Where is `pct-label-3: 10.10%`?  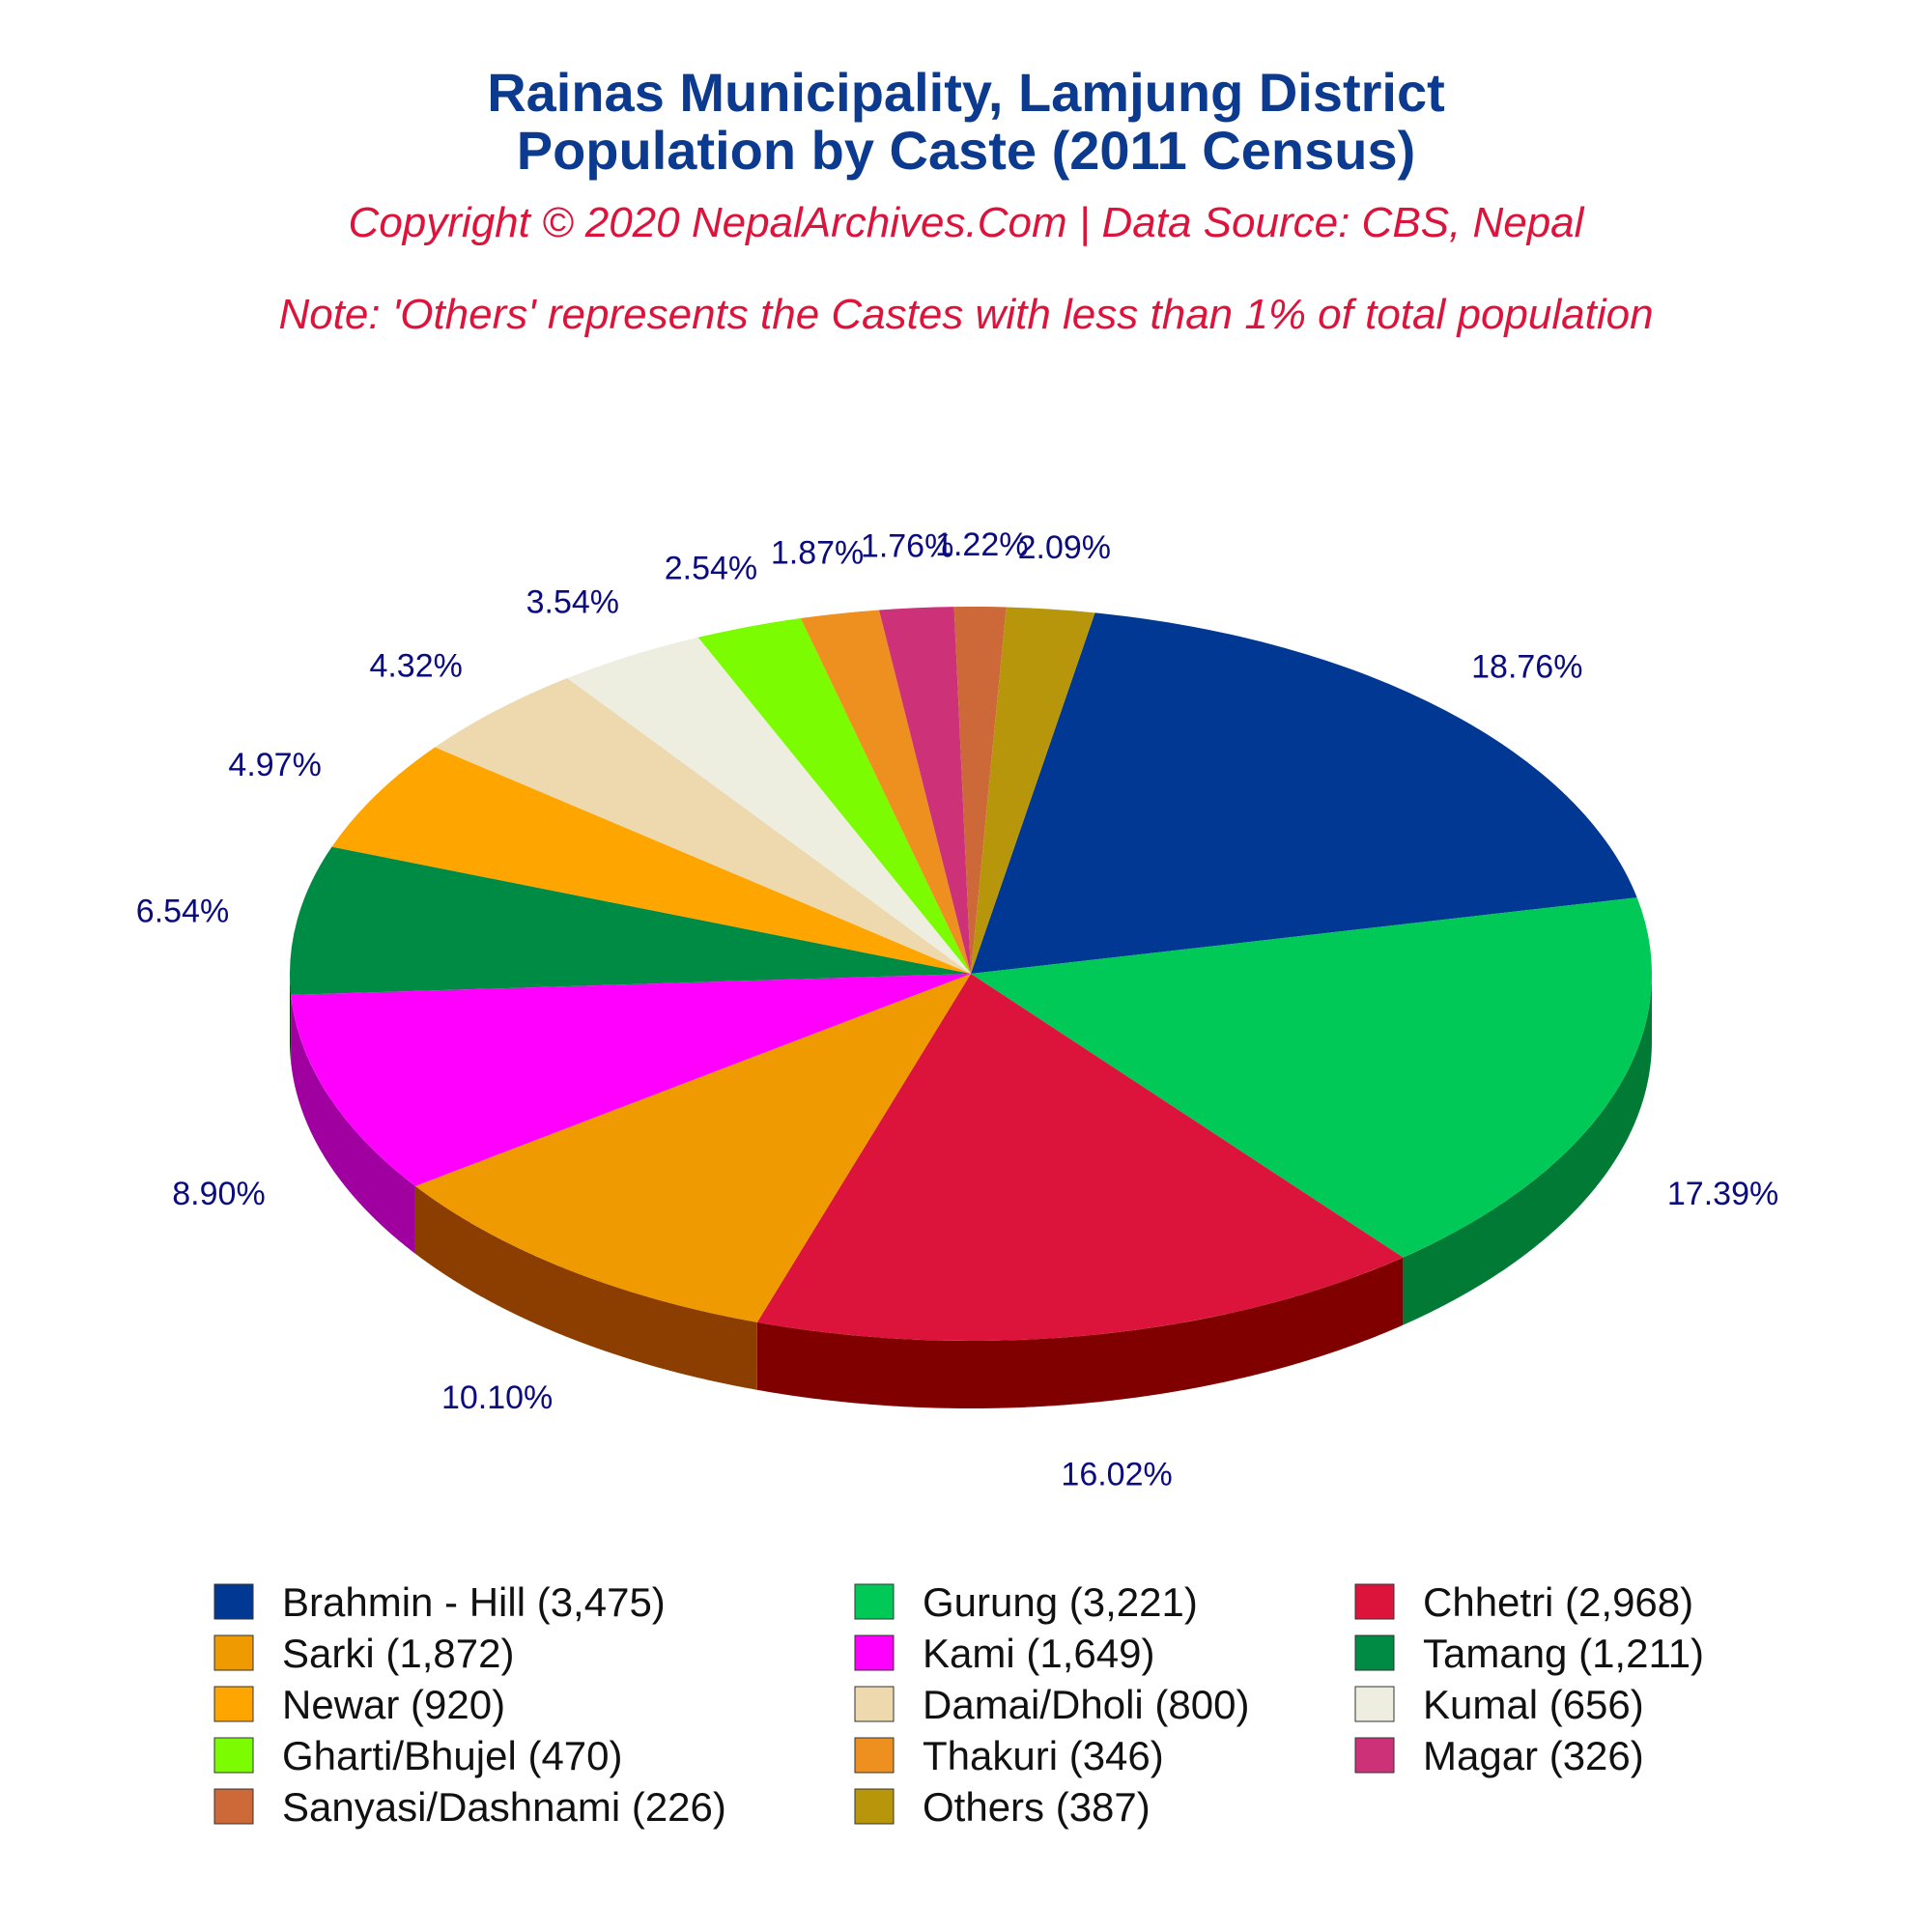 pct-label-3: 10.10% is located at coordinates (497, 1397).